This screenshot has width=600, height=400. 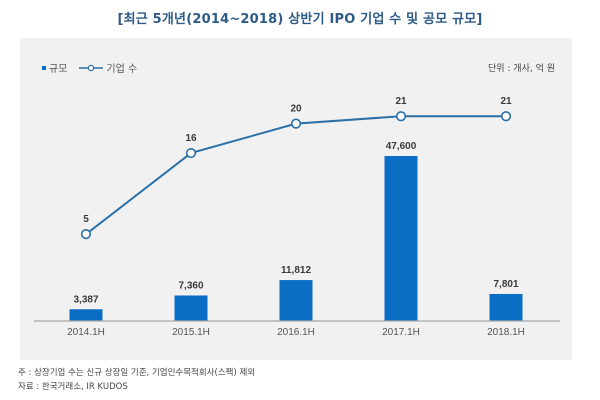 What do you see at coordinates (506, 116) in the screenshot?
I see `line-point-2018.1H` at bounding box center [506, 116].